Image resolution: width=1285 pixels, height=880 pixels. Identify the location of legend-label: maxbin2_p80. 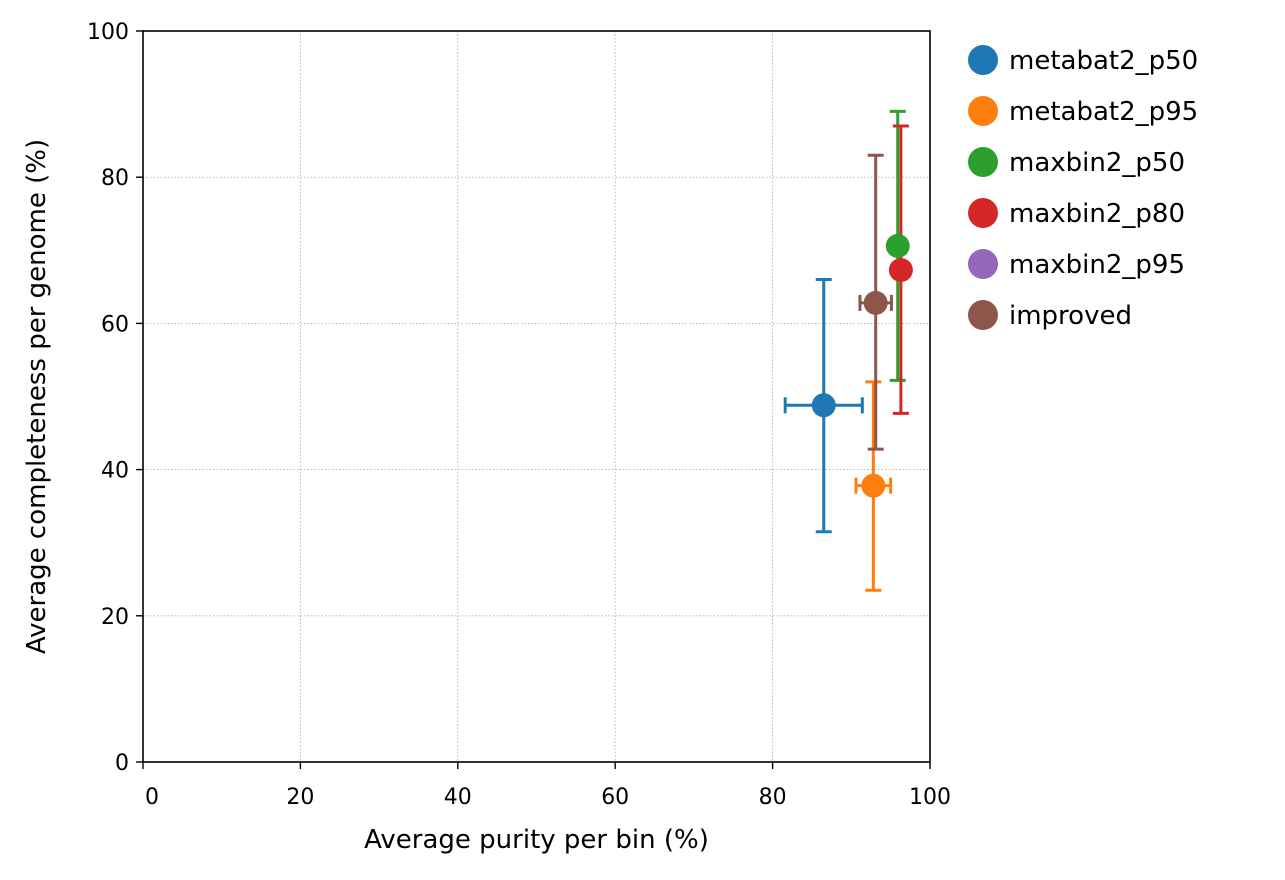
(1097, 214).